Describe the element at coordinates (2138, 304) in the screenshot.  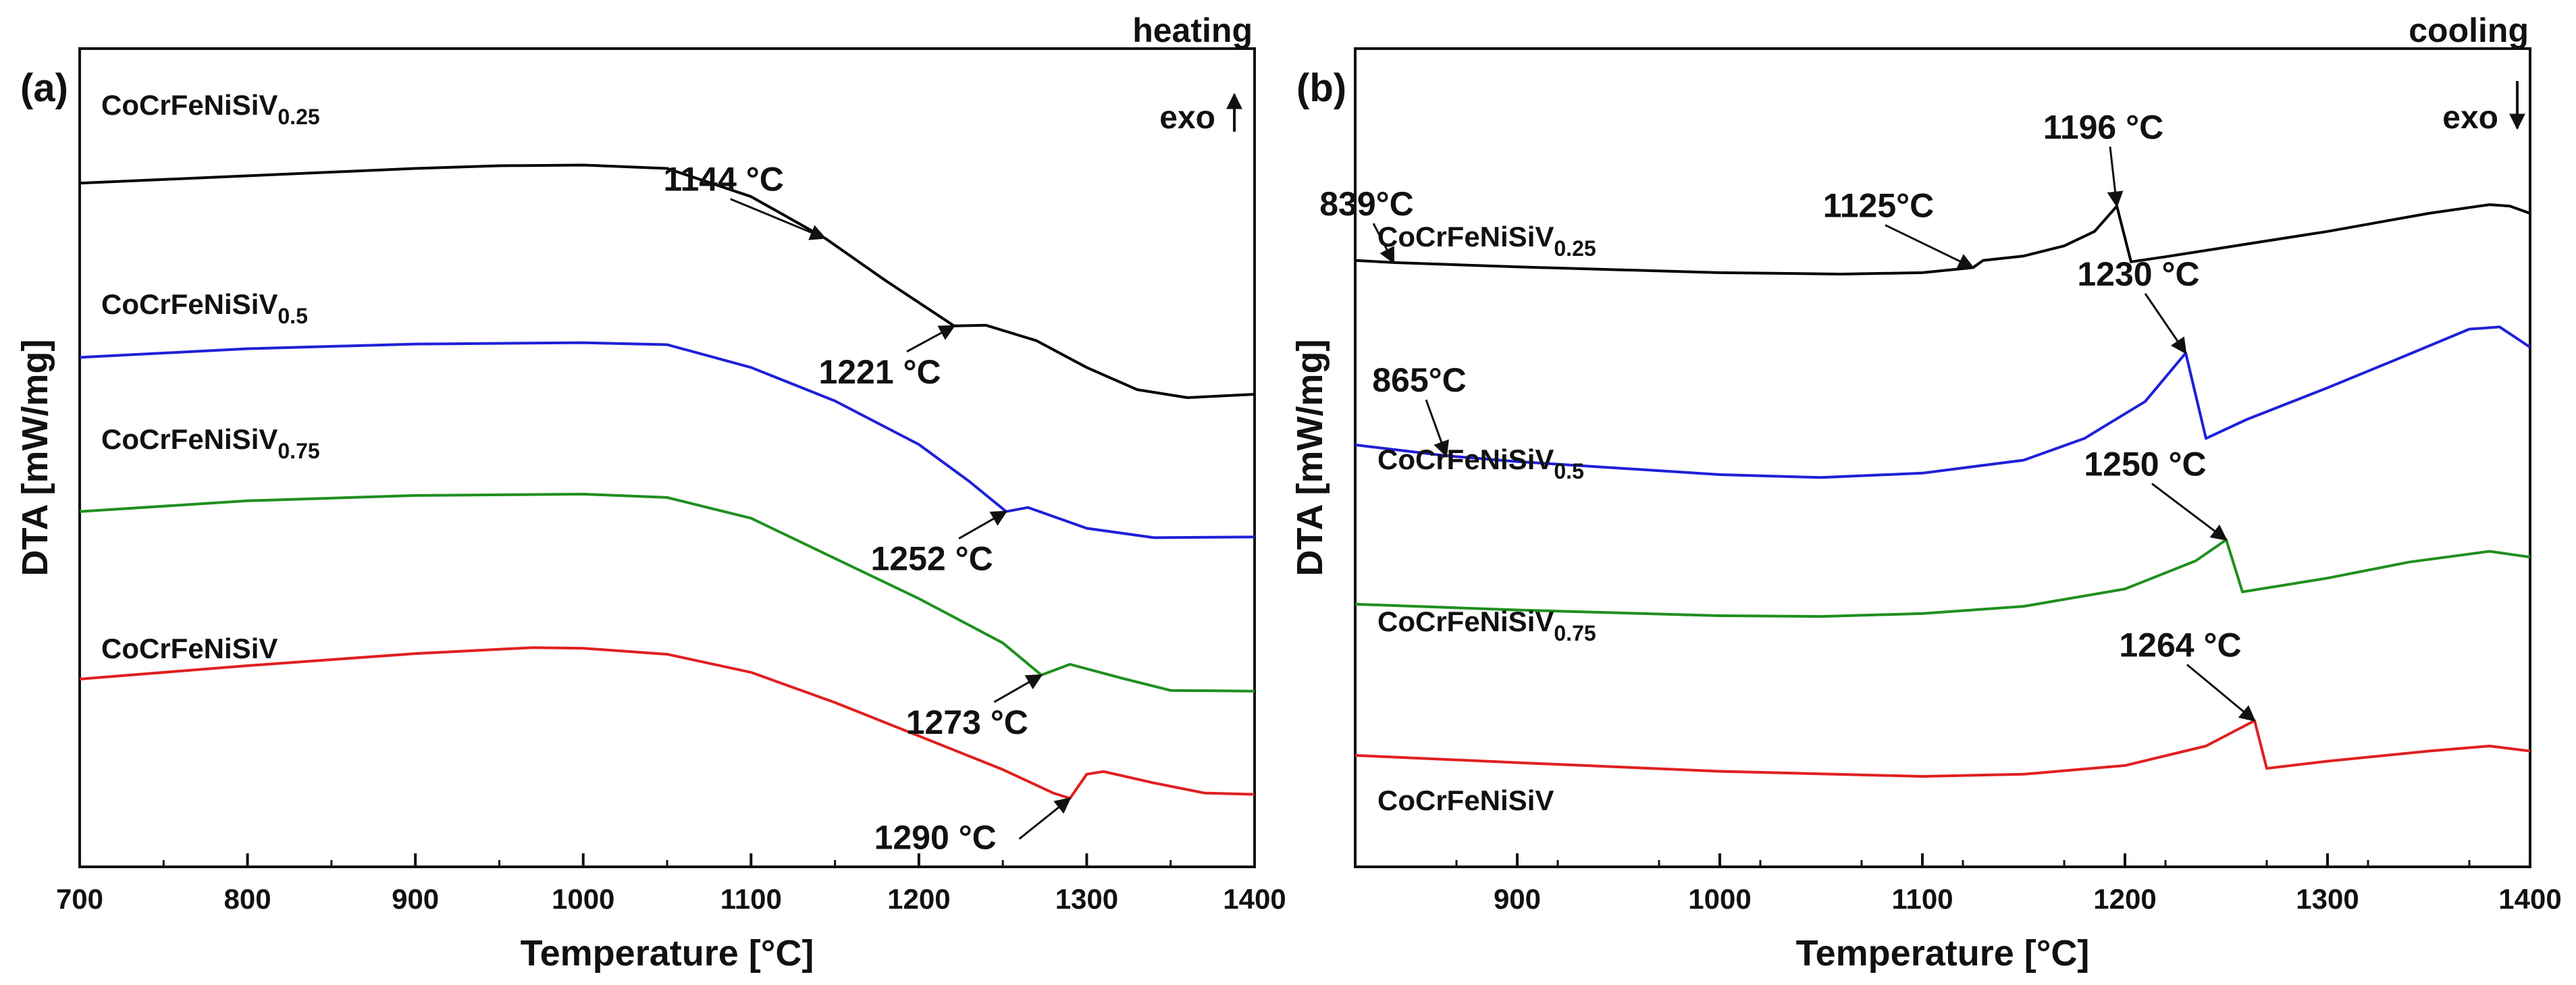
I see `annotation-4: 1230 °C` at that location.